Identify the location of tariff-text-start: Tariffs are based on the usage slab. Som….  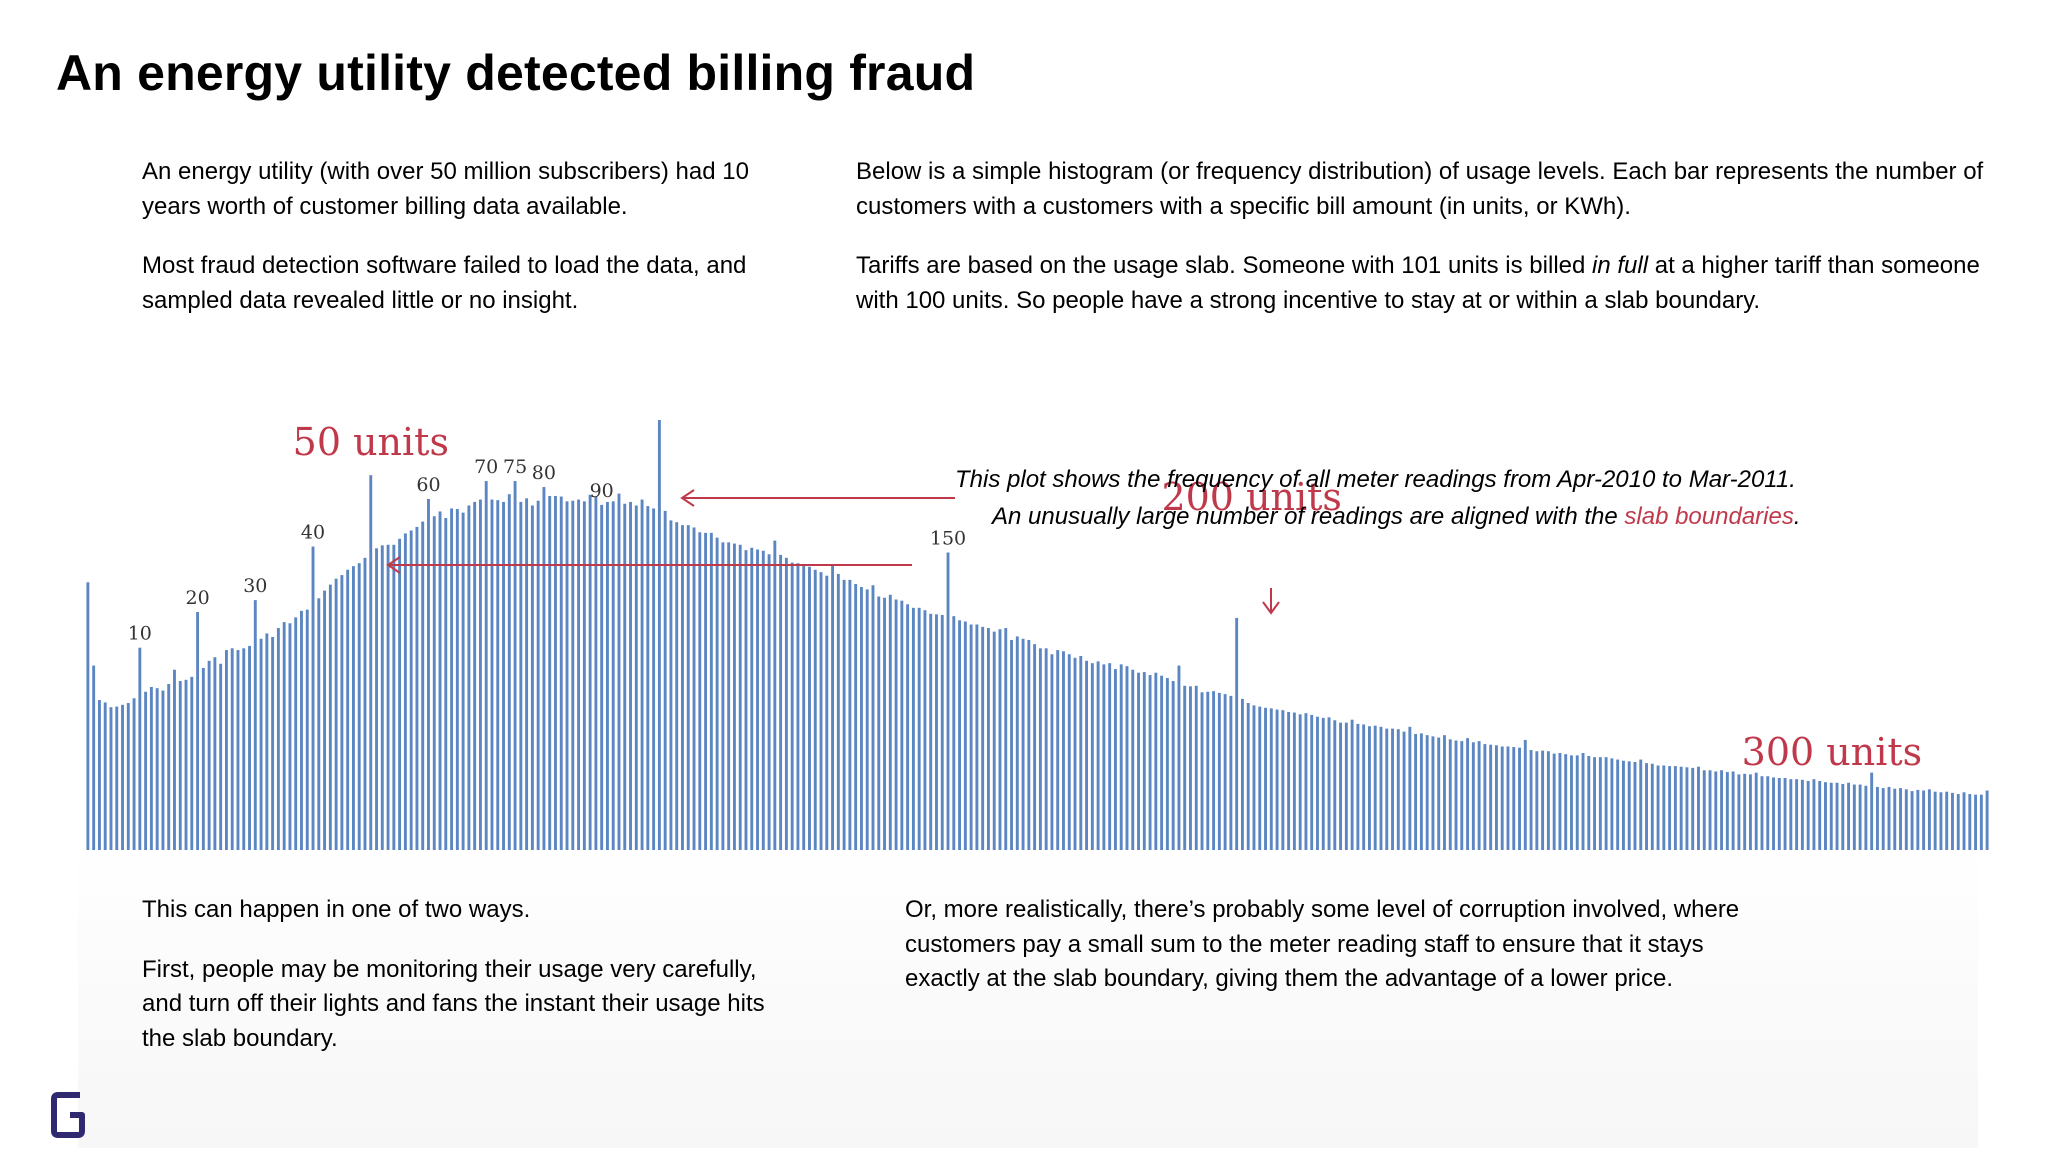
(1224, 265).